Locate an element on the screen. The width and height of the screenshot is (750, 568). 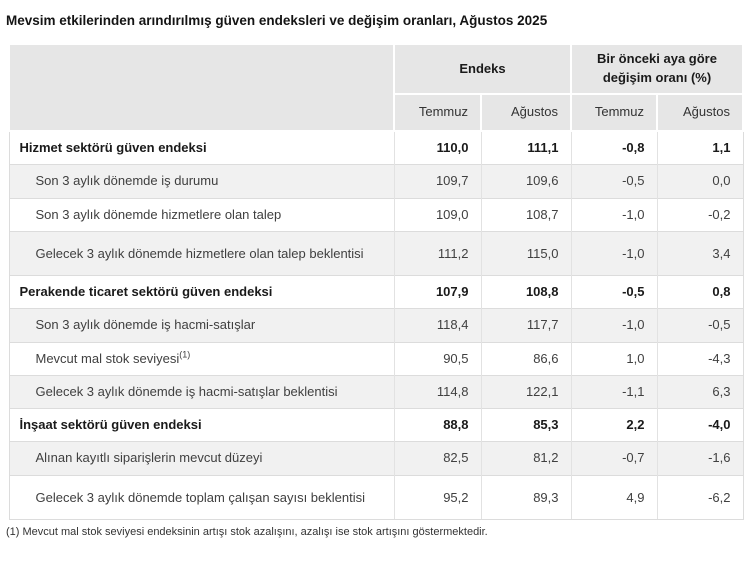
value-cell: -6,2 is located at coordinates (700, 497).